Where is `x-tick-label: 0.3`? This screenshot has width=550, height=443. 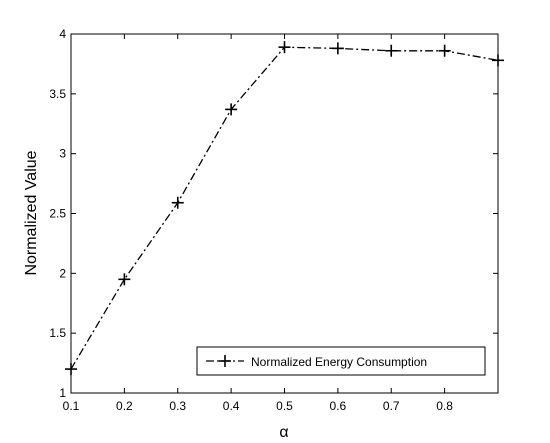 x-tick-label: 0.3 is located at coordinates (177, 406).